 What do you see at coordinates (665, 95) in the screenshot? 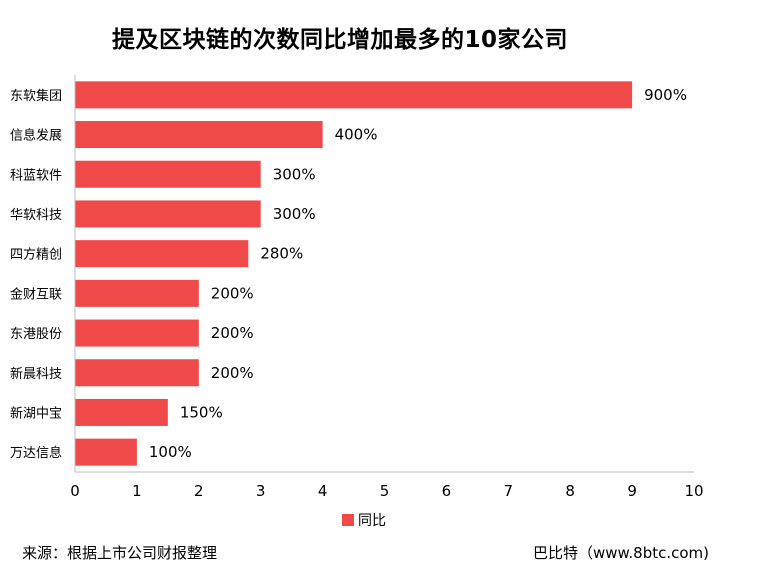
I see `data-label: 900%` at bounding box center [665, 95].